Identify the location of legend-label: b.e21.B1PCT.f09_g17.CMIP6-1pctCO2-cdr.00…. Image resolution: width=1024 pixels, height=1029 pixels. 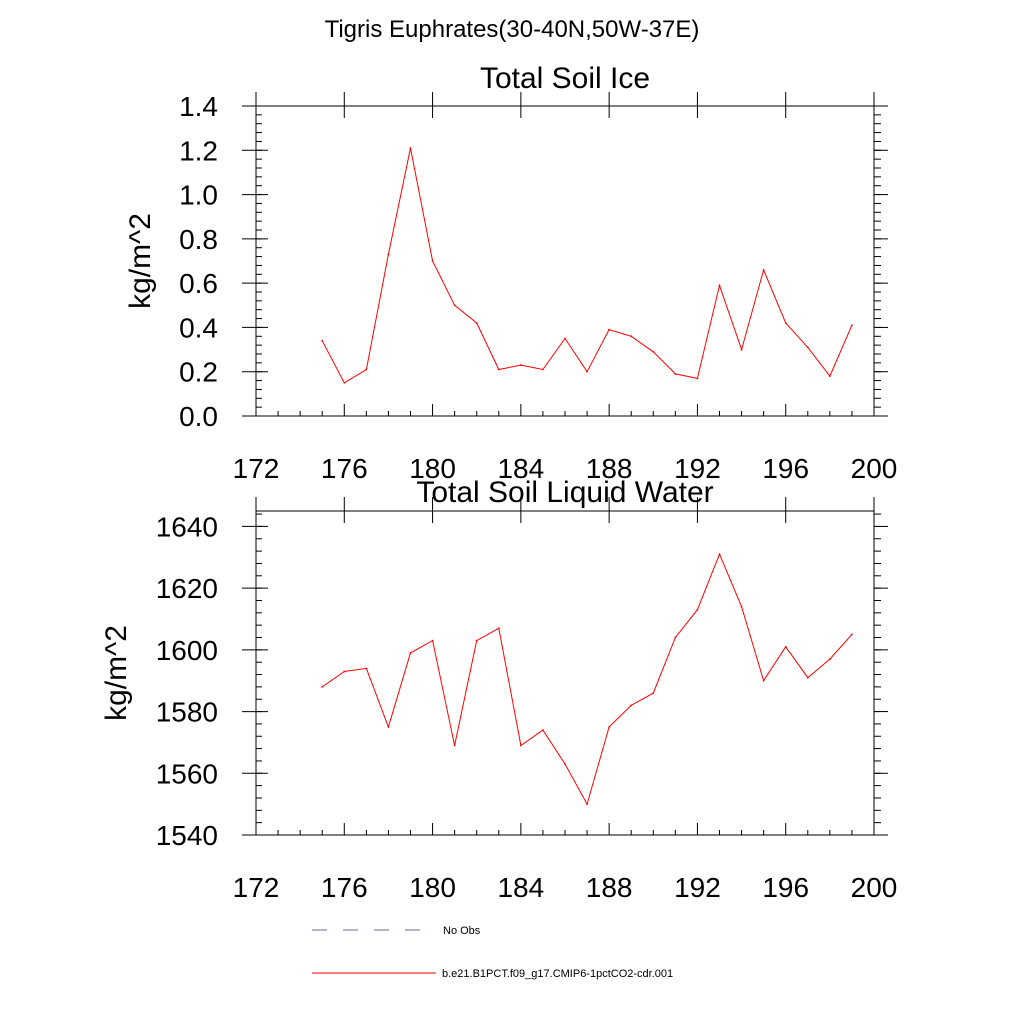
(557, 974).